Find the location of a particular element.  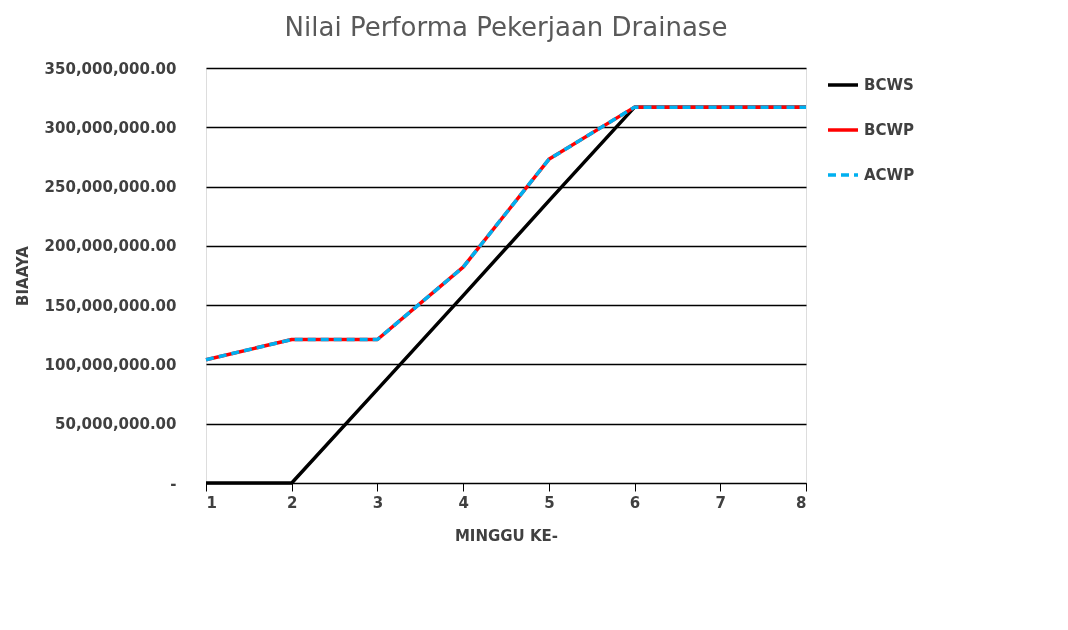

y-tick-label: 150,000,000.00 is located at coordinates (110, 305).